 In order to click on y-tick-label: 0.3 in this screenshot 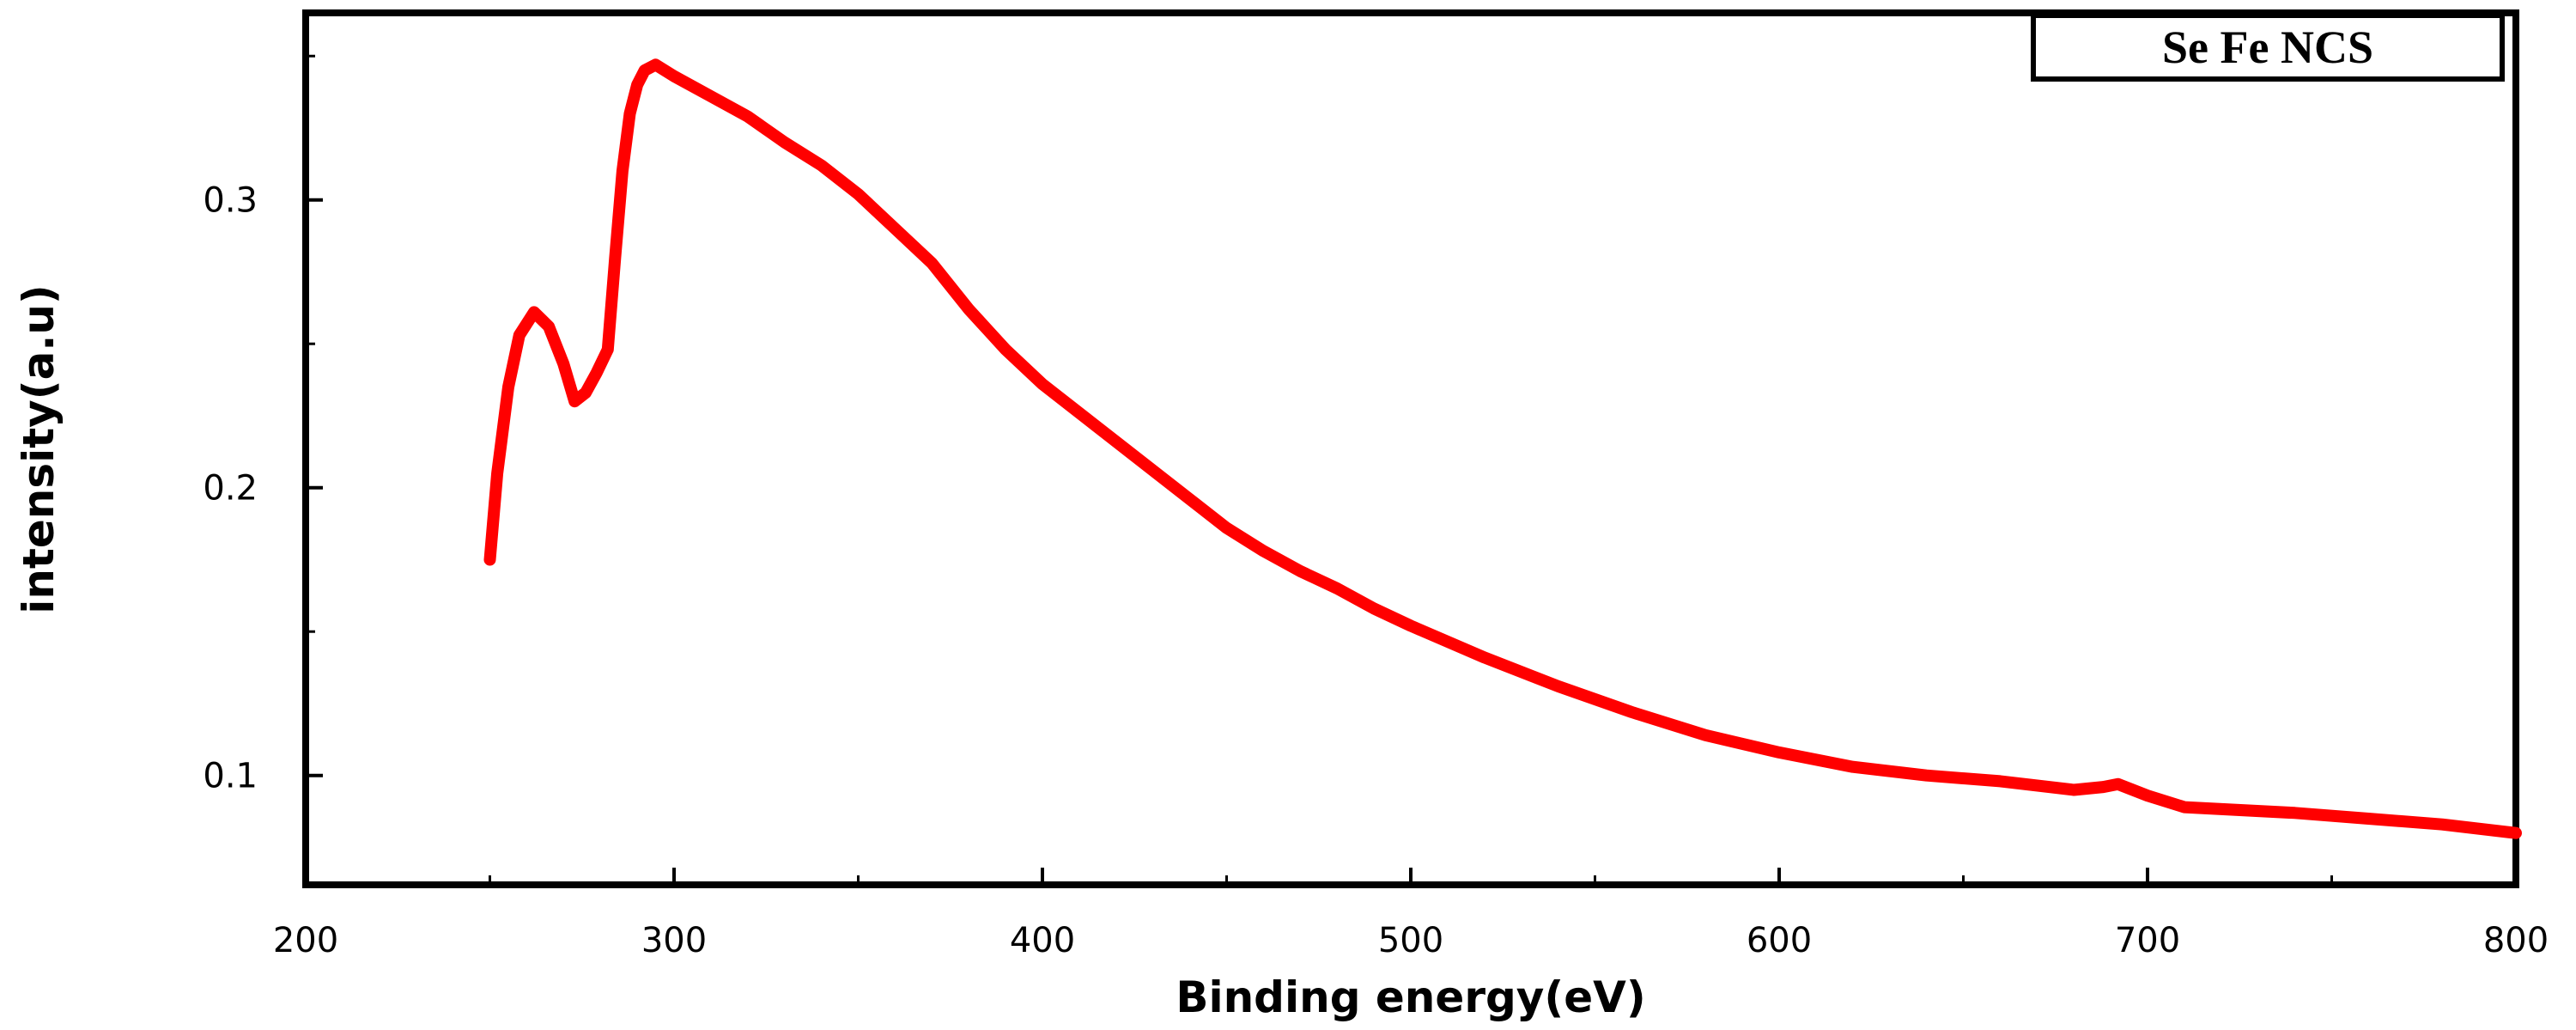, I will do `click(230, 201)`.